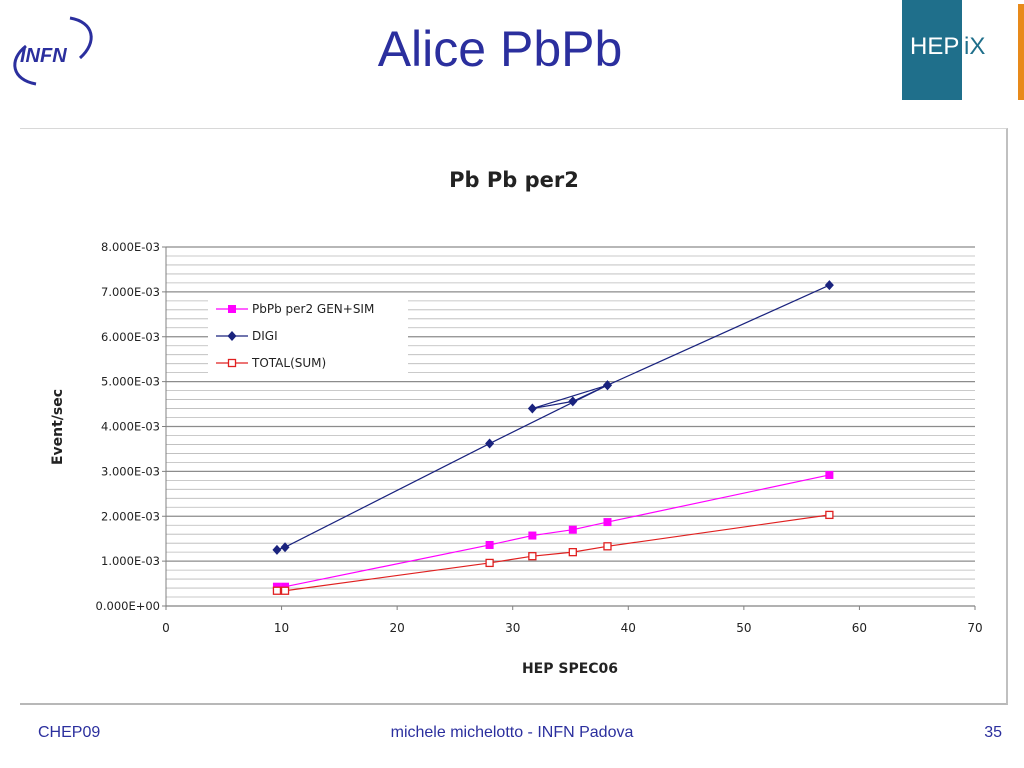 Image resolution: width=1024 pixels, height=768 pixels. I want to click on footer-page-number: 35, so click(993, 732).